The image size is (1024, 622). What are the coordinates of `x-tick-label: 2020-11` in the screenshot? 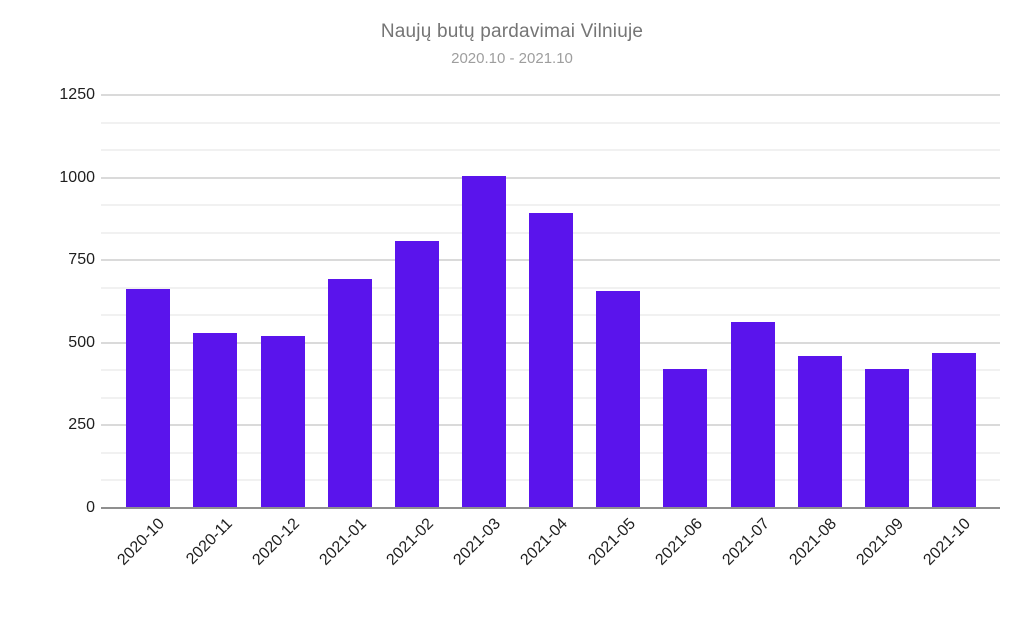 It's located at (209, 541).